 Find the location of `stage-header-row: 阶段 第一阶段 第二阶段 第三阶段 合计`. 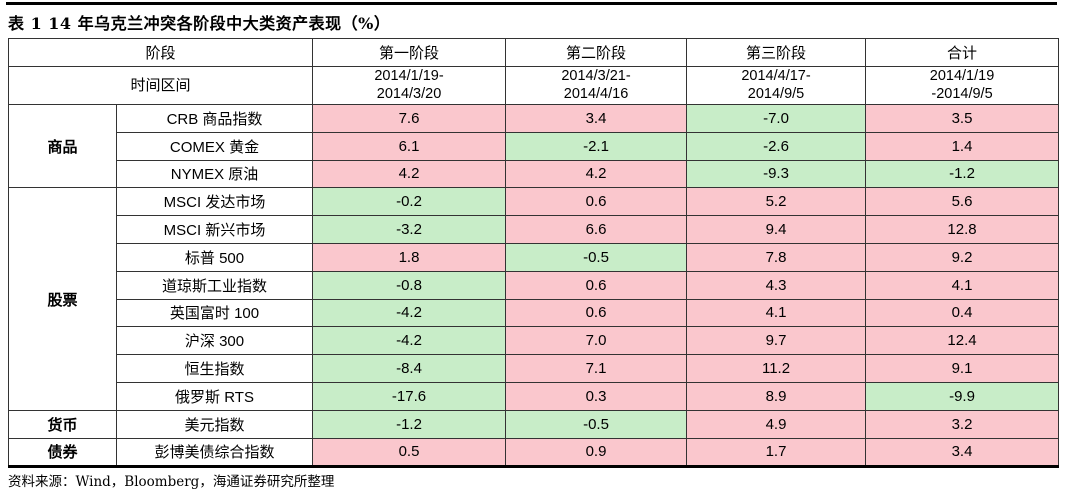

stage-header-row: 阶段 第一阶段 第二阶段 第三阶段 合计 is located at coordinates (533, 52).